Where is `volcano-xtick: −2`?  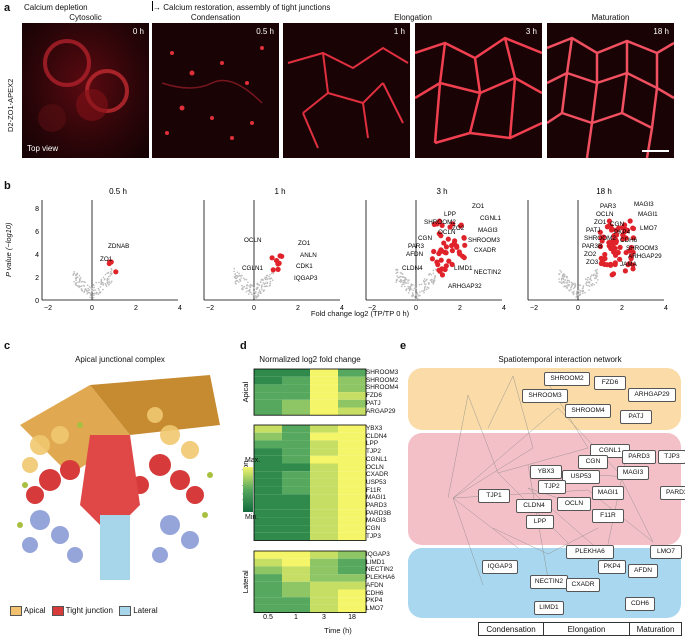
volcano-xtick: −2 is located at coordinates (534, 308).